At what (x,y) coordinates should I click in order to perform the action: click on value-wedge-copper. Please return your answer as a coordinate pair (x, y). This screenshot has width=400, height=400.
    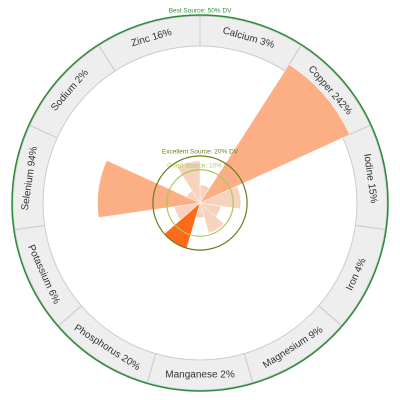
    Looking at the image, I should click on (275, 134).